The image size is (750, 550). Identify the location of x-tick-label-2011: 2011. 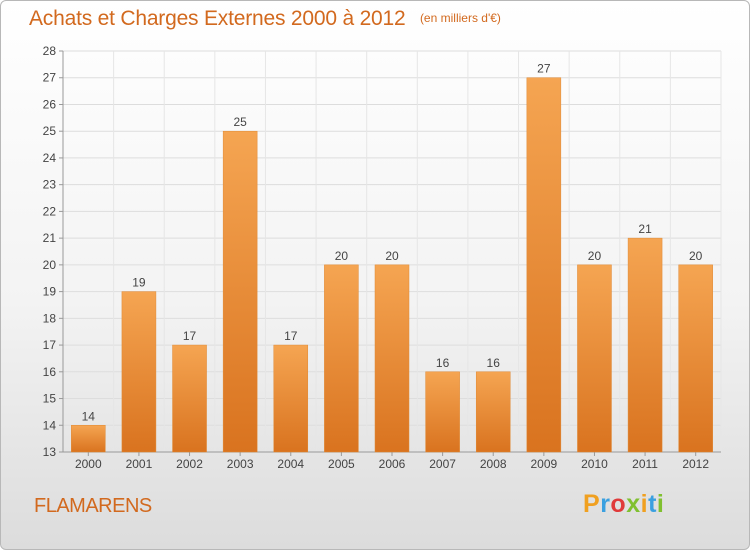
(645, 464).